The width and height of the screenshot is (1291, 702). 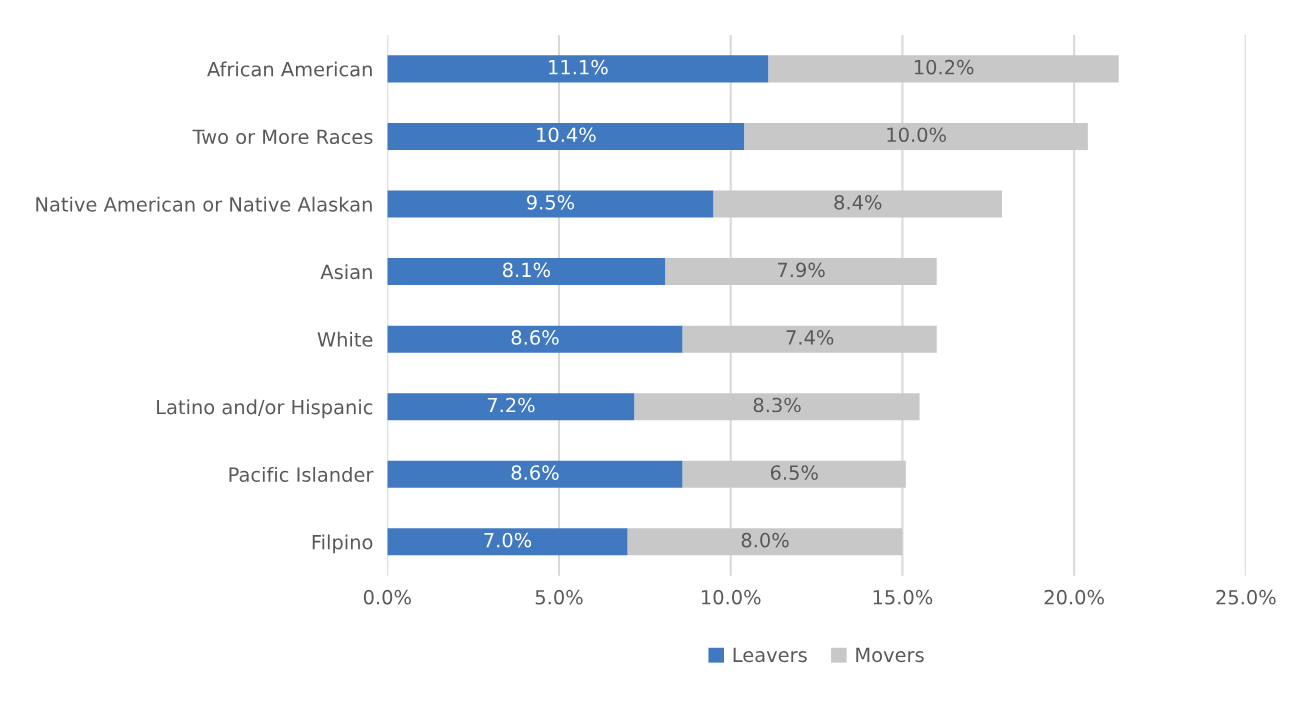 I want to click on data-label: 10.4%, so click(x=566, y=135).